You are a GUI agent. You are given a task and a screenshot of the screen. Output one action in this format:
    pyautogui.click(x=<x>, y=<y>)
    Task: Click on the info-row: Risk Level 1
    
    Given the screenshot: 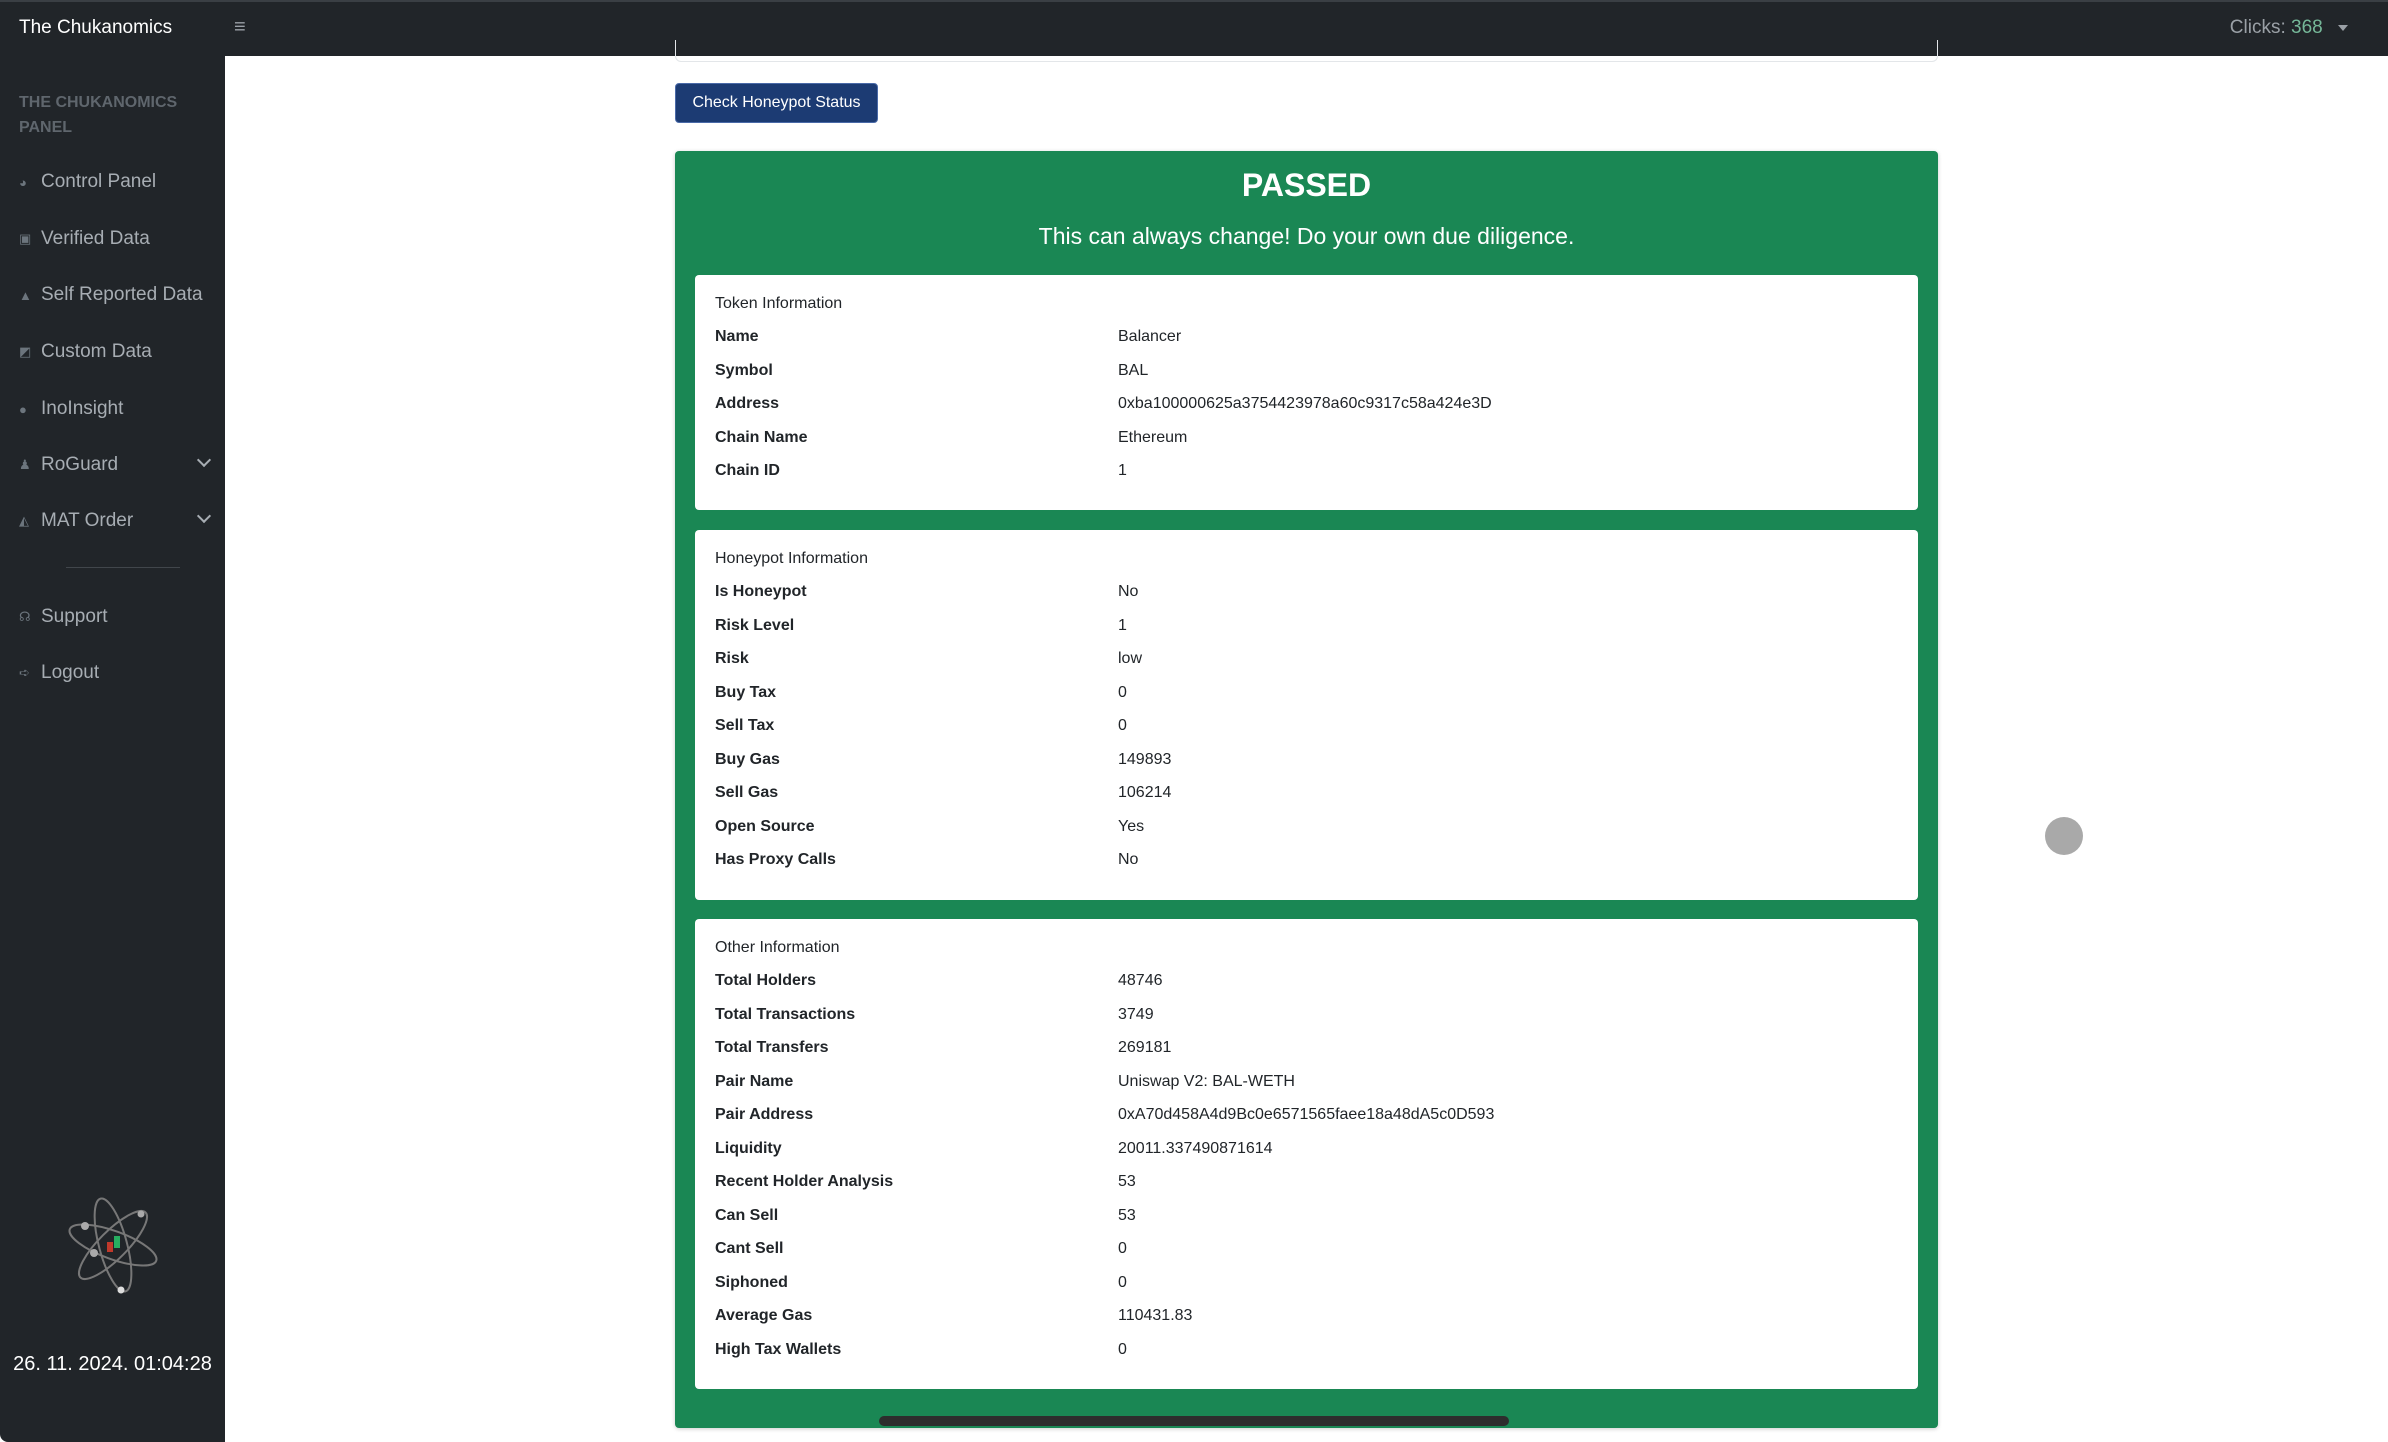 What is the action you would take?
    pyautogui.click(x=1306, y=626)
    